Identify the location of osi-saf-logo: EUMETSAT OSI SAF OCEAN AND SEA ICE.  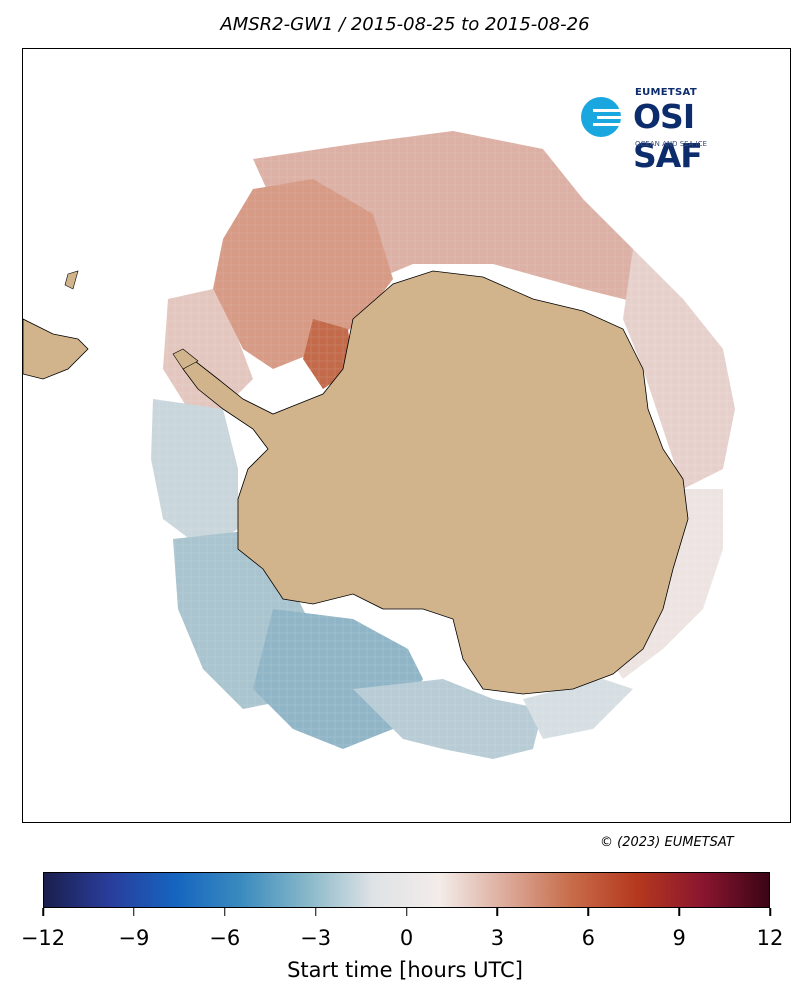
(676, 131).